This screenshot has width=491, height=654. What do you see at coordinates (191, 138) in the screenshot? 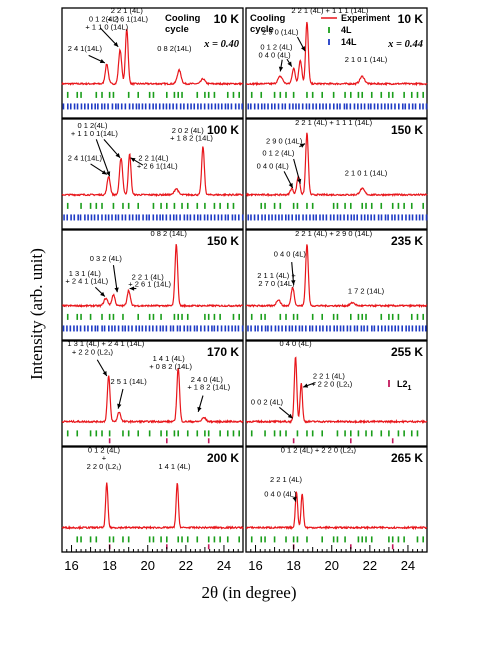
I see `peak-annotation: + 1 8 2 (14L)` at bounding box center [191, 138].